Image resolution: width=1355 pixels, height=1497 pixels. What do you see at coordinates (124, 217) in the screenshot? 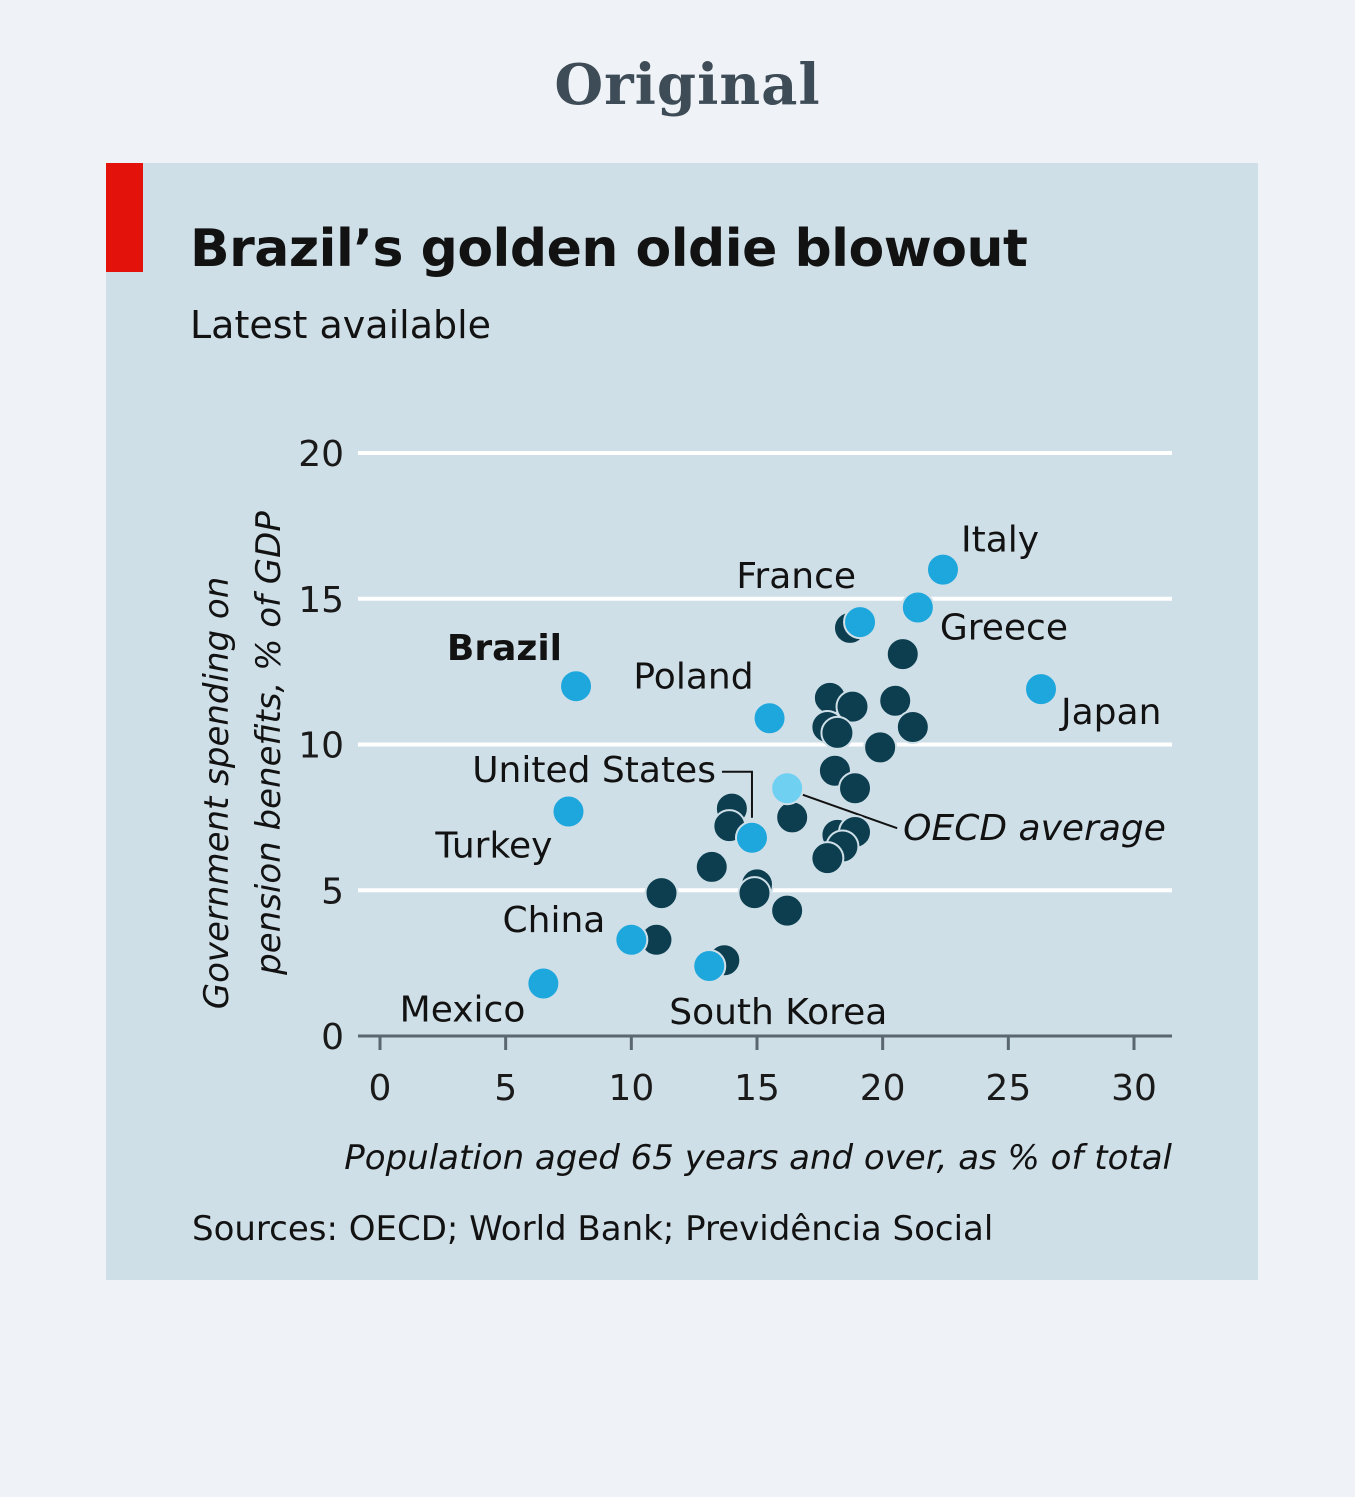
I see `red-accent-tab` at bounding box center [124, 217].